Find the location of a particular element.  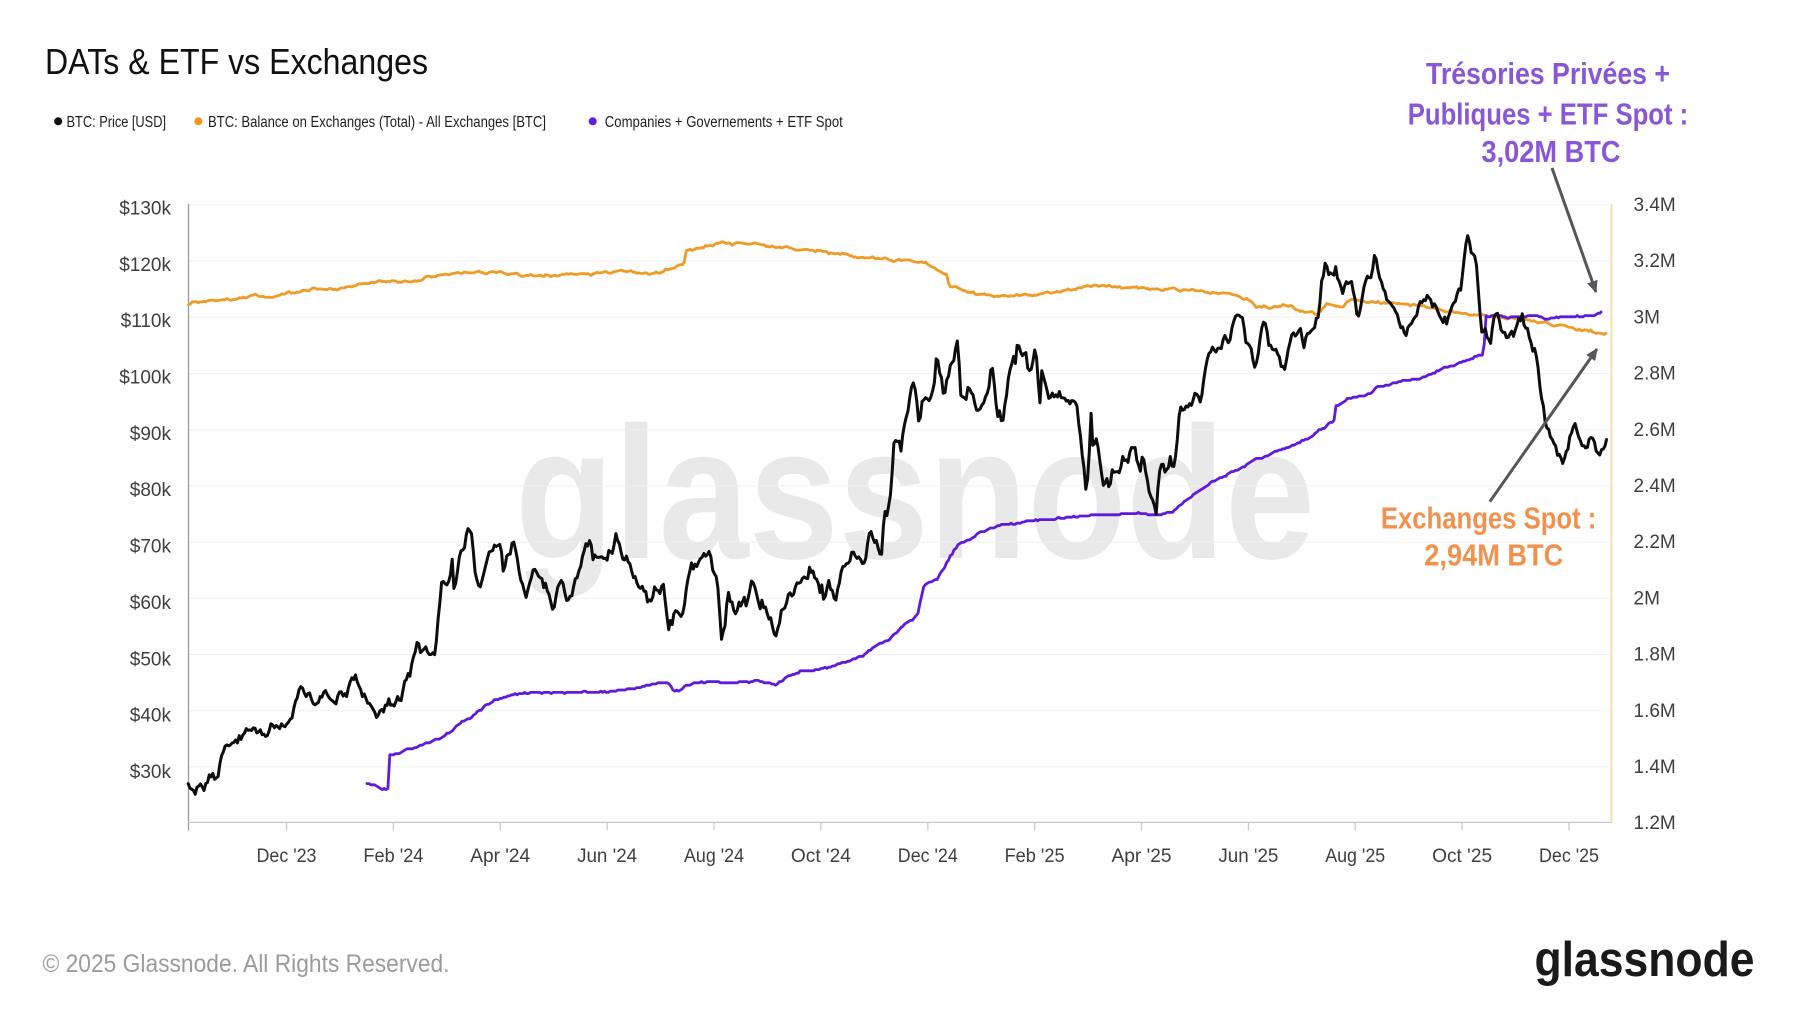

svg-text: 3,02M BTC is located at coordinates (1551, 151).